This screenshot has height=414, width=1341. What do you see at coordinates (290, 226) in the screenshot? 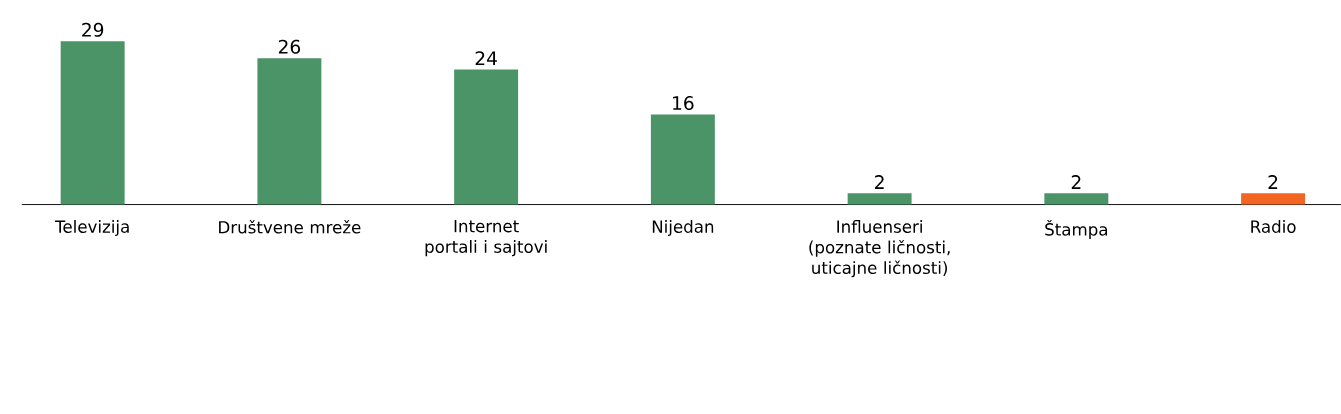
I see `x-tick-label: Društvene mreže` at bounding box center [290, 226].